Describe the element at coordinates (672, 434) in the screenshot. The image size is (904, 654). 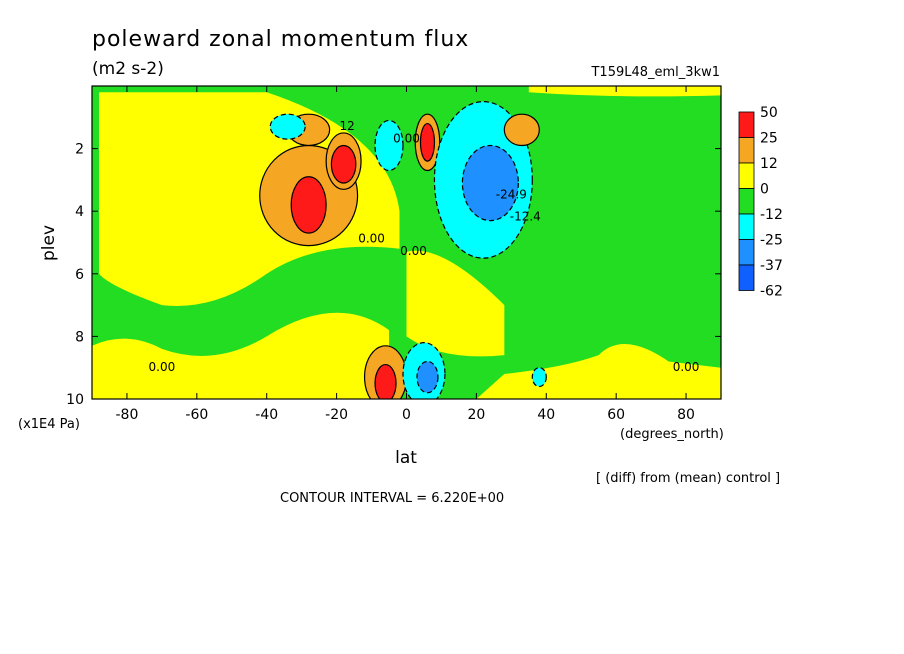
I see `x-axis-units: (degrees_north)` at that location.